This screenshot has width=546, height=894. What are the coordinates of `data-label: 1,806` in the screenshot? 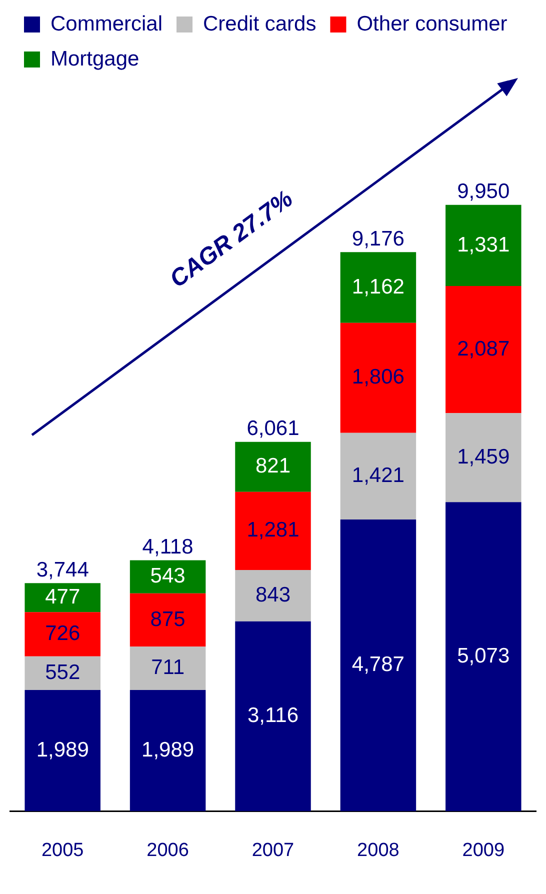 It's located at (378, 377).